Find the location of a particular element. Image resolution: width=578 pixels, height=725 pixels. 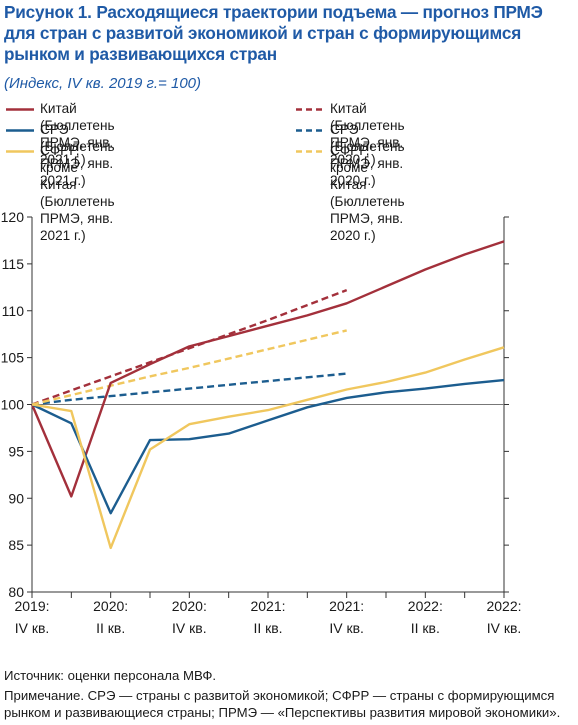

y-tick-label: 110 is located at coordinates (13, 311).